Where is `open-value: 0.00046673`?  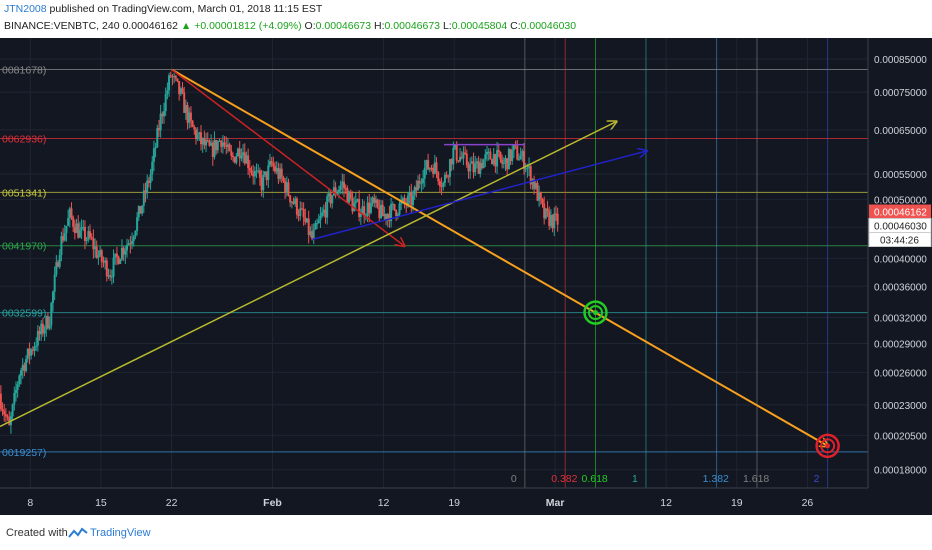
open-value: 0.00046673 is located at coordinates (343, 26).